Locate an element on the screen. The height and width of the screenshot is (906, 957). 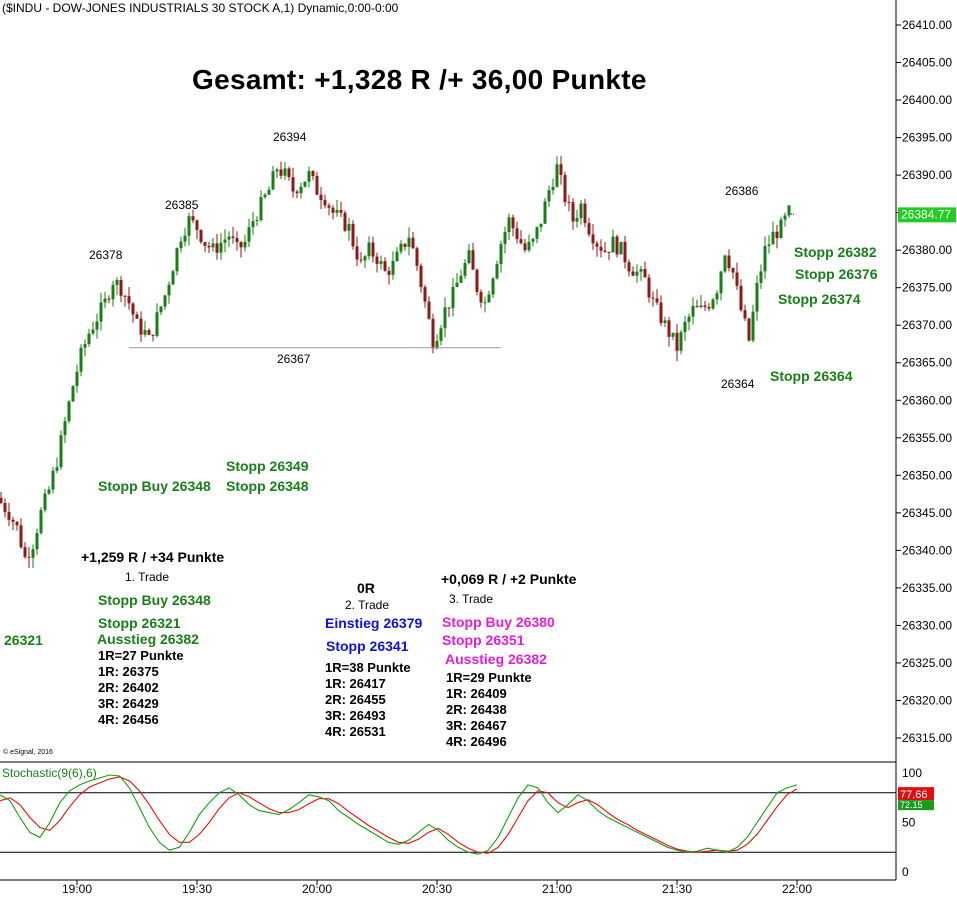
trade3-r-line: 1R=29 Punkte is located at coordinates (489, 677).